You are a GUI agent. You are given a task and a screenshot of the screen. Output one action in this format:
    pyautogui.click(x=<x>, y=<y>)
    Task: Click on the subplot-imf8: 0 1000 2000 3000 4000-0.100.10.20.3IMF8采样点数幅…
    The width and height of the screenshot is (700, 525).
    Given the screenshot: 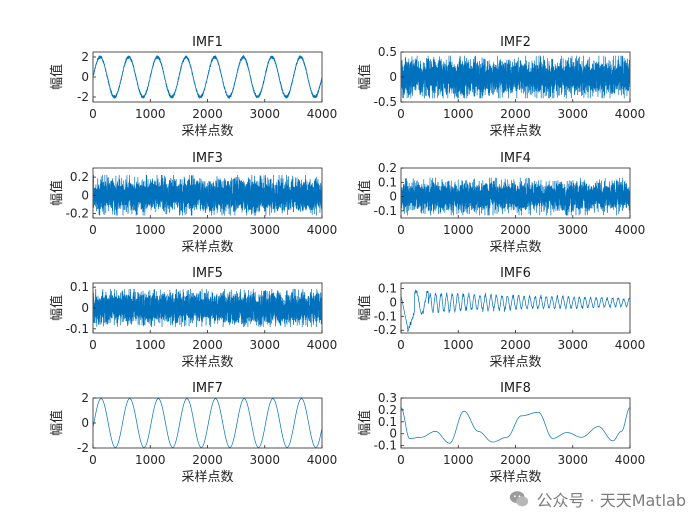 What is the action you would take?
    pyautogui.click(x=501, y=433)
    